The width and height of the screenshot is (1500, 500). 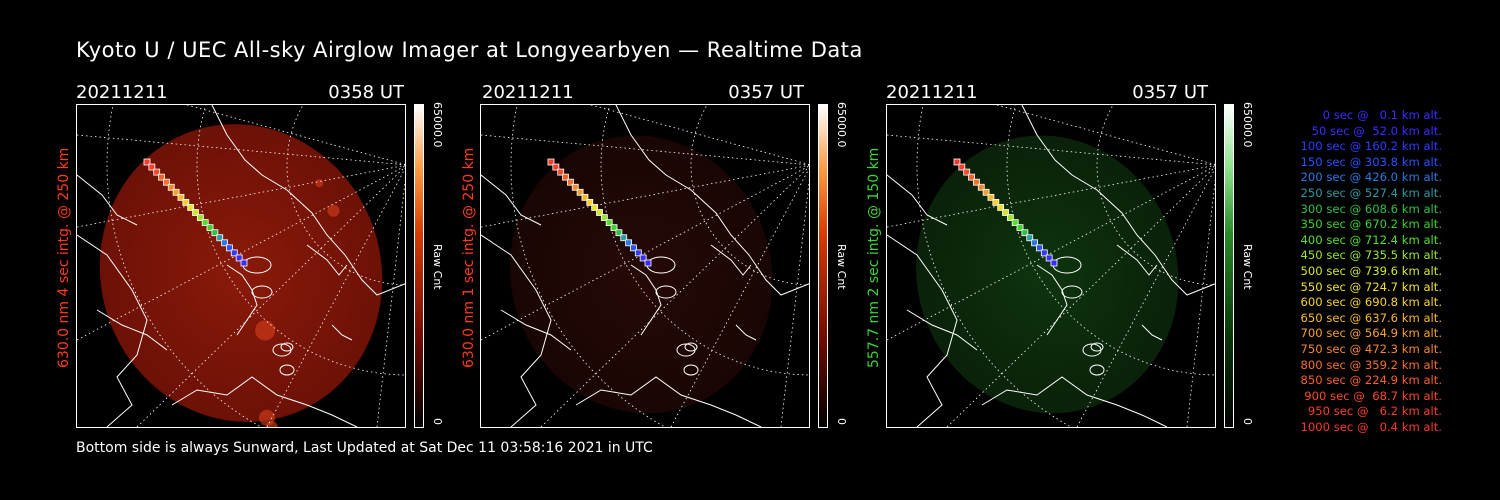 What do you see at coordinates (1371, 380) in the screenshot?
I see `legend-row: 850 sec @ 224.9 km alt.` at bounding box center [1371, 380].